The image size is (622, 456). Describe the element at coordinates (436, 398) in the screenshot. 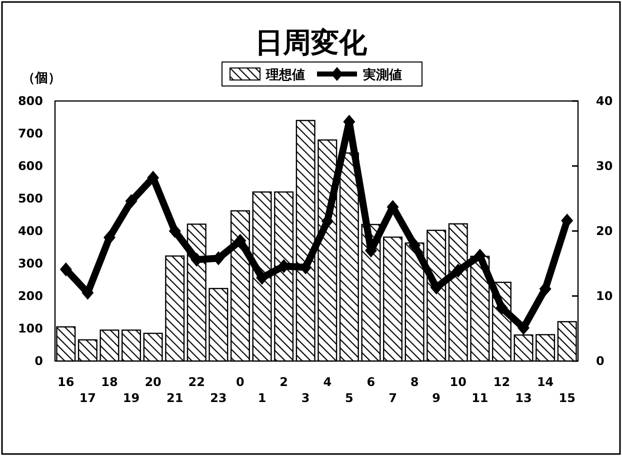

I see `x-tick-label: 9` at that location.